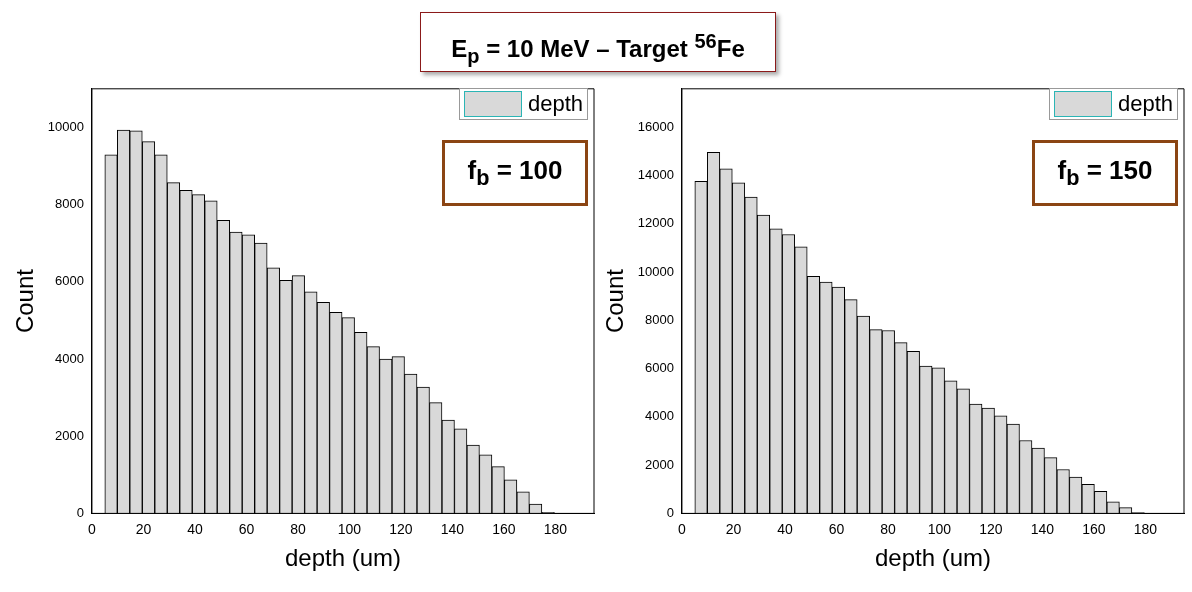  I want to click on annotation: f$_{b}$ = 100, so click(515, 173).